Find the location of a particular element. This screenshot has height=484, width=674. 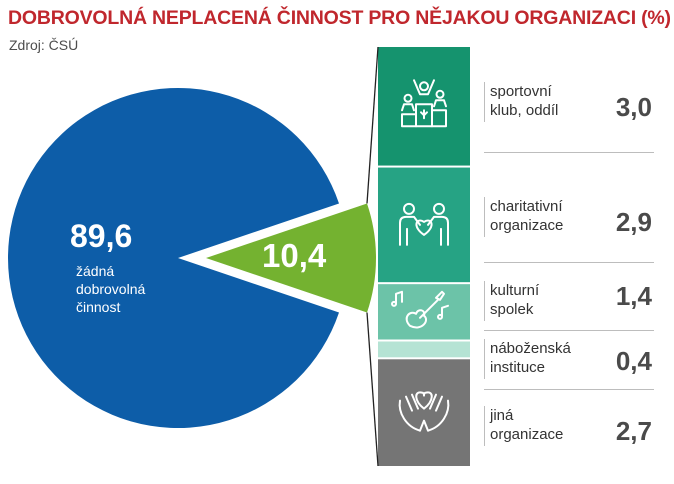

breakdown-label-line: klub, oddíl is located at coordinates (524, 110).